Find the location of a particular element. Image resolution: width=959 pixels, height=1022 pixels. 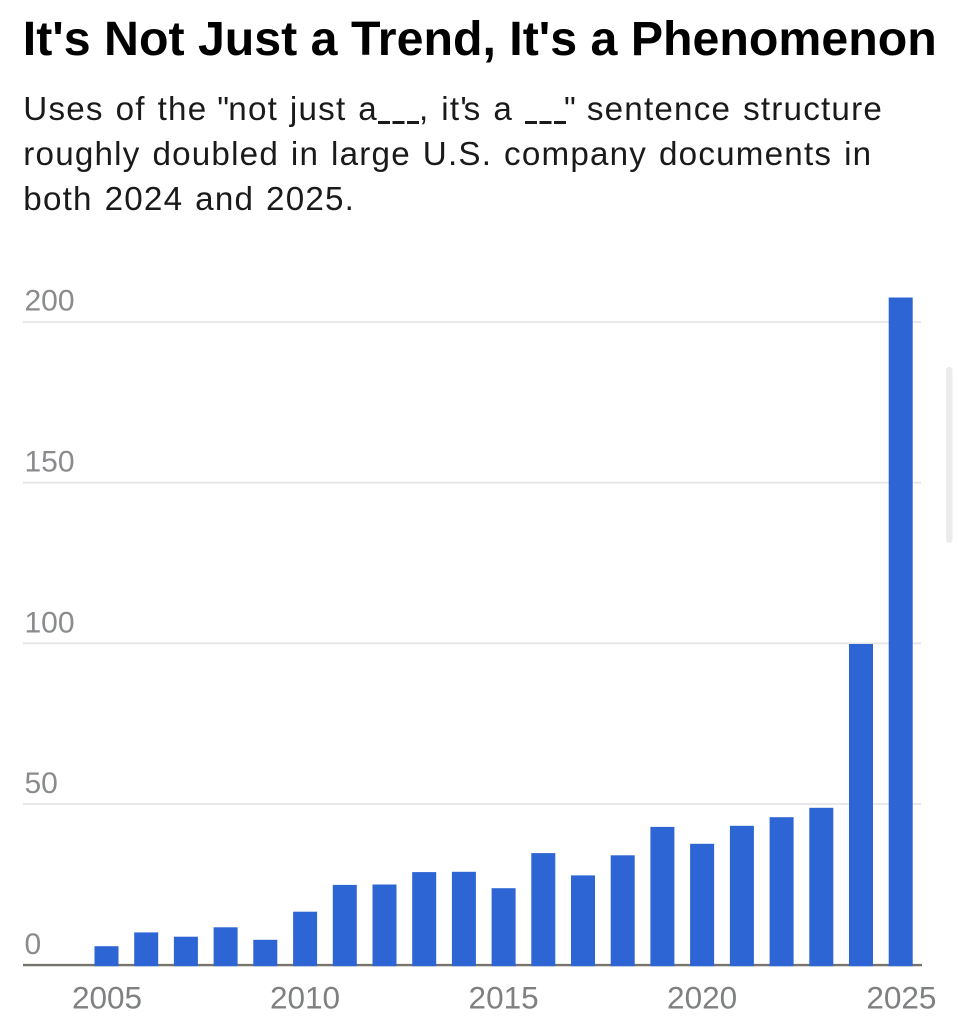

svg-text: 2025 is located at coordinates (901, 998).